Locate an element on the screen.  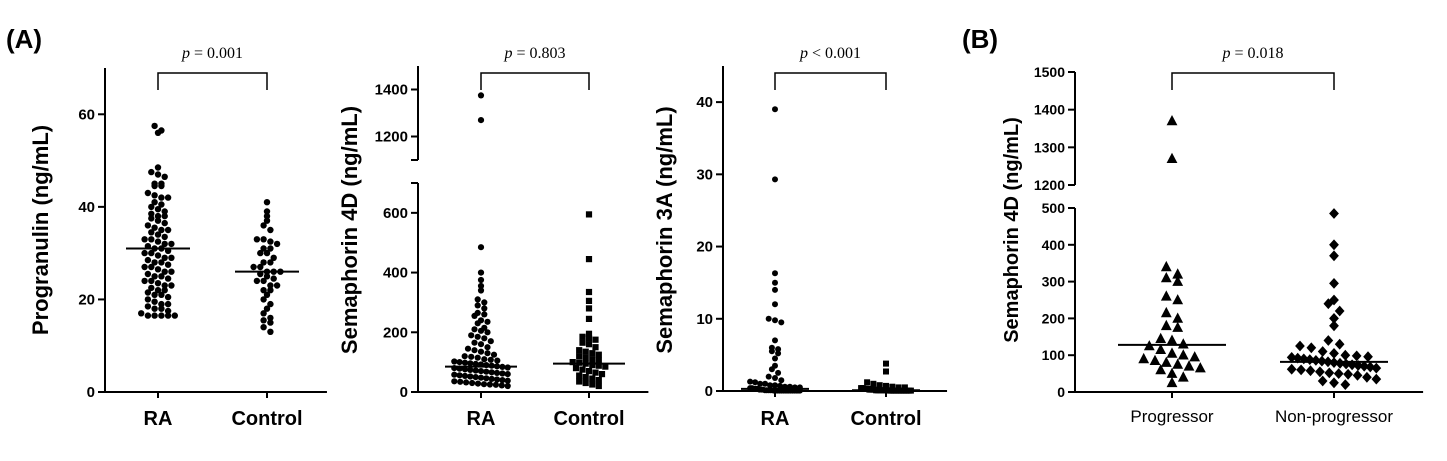
y-tick-label: 1400 is located at coordinates (391, 90).